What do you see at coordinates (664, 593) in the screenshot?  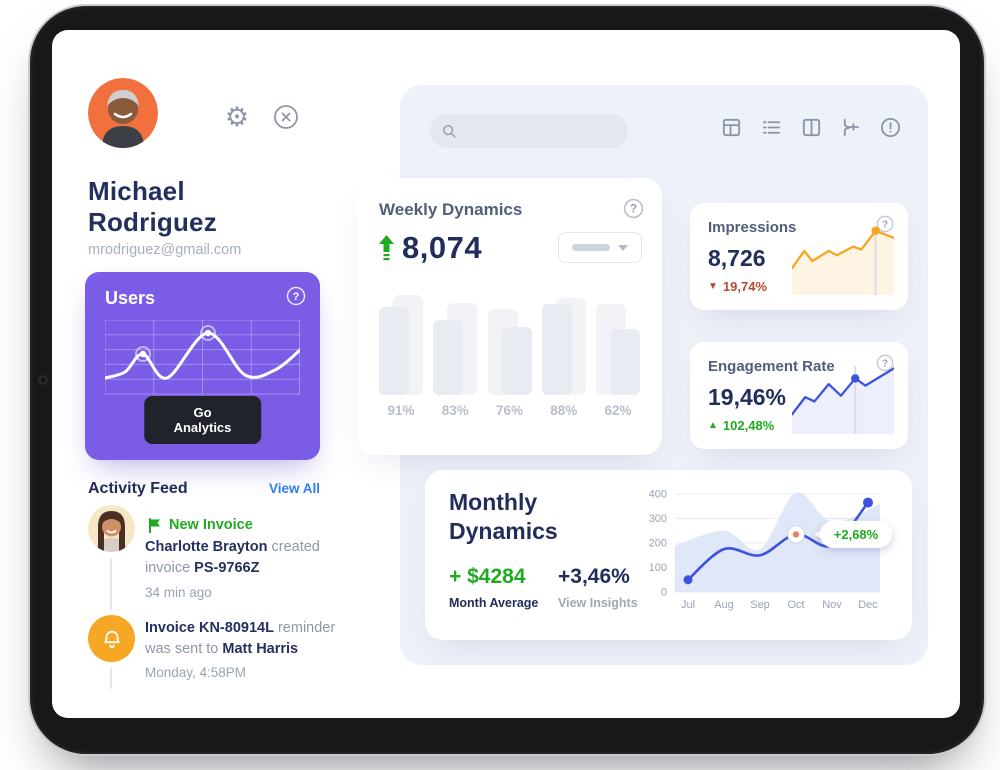 I see `y-tick-label: 0` at bounding box center [664, 593].